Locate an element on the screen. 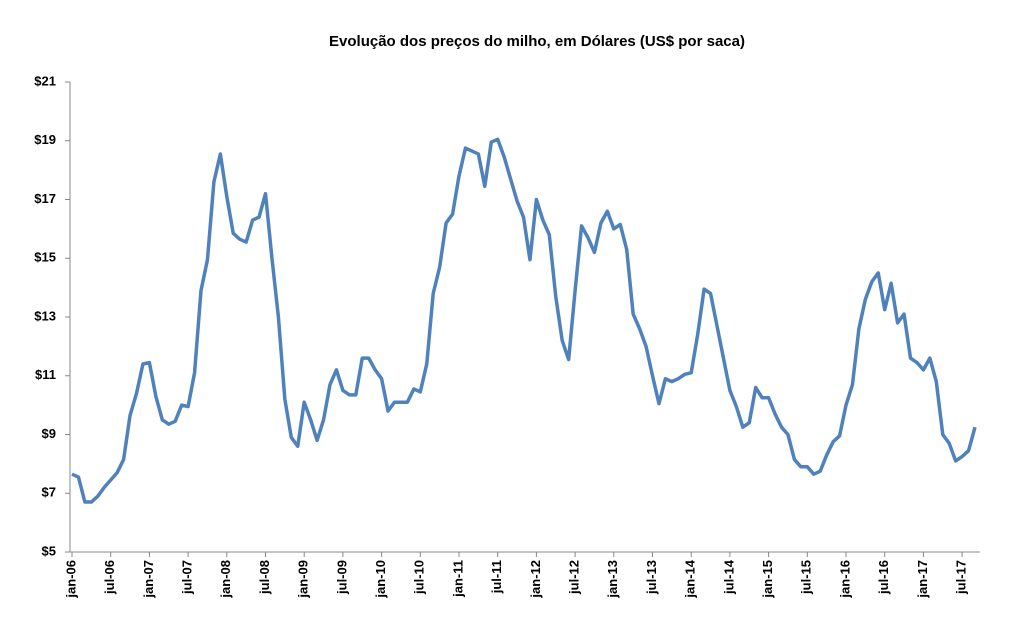 The image size is (1012, 631). x-tick-label: jul-07 is located at coordinates (187, 577).